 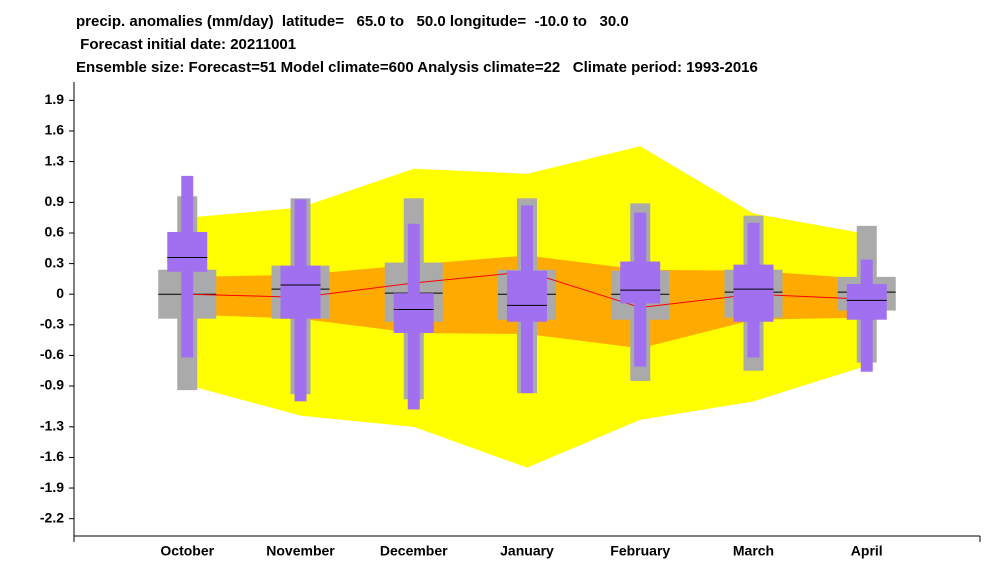 What do you see at coordinates (187, 551) in the screenshot?
I see `x-tick-label: October` at bounding box center [187, 551].